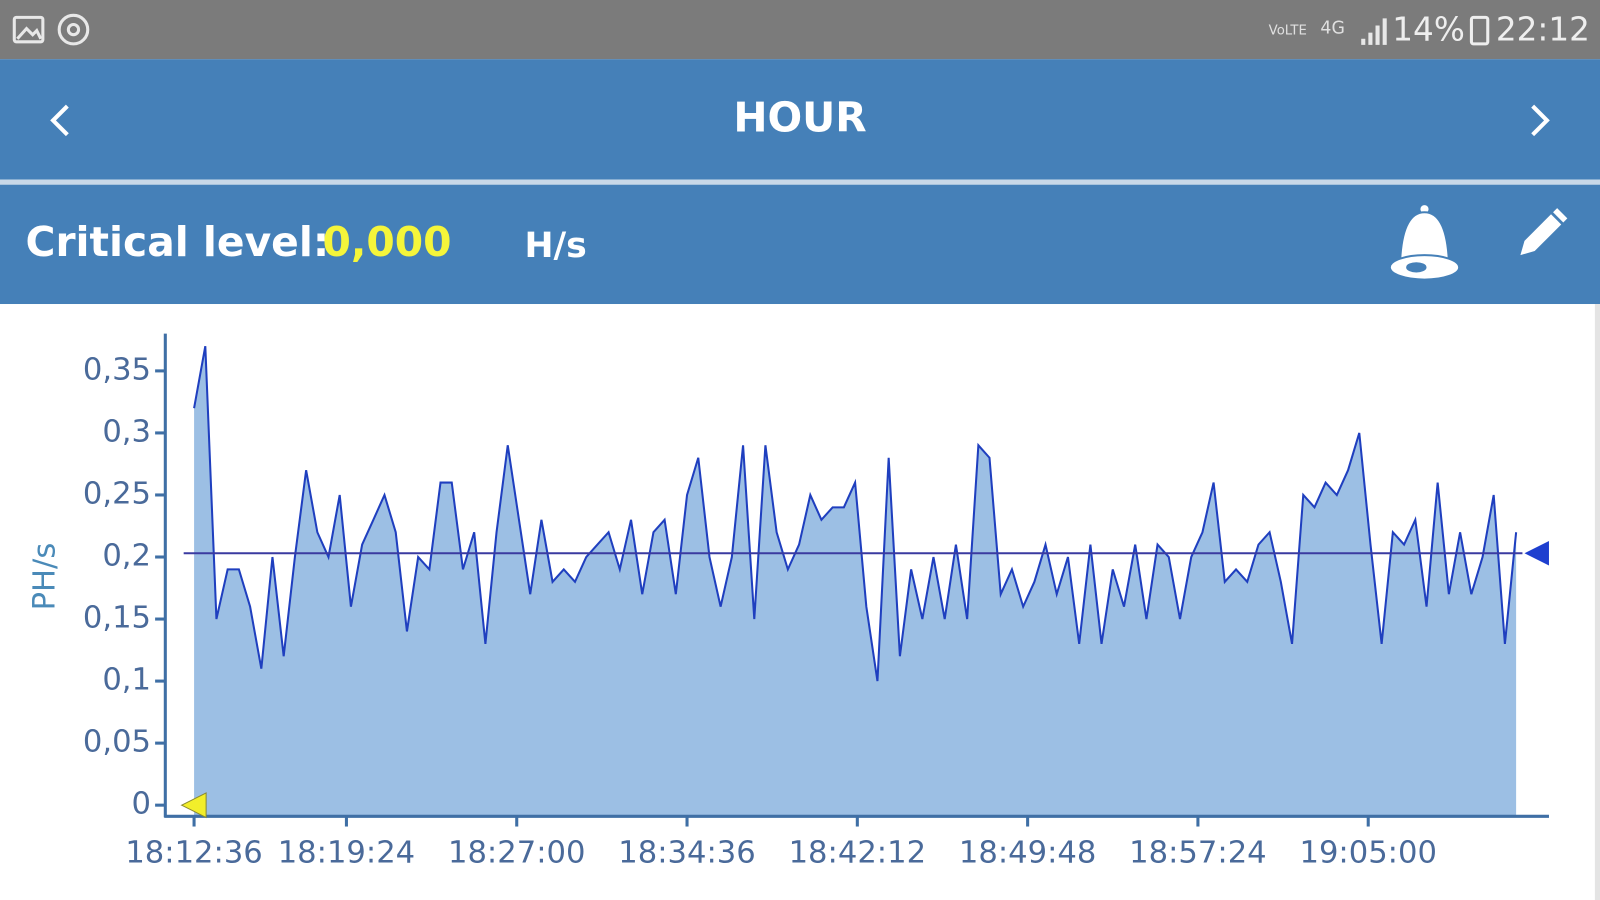 The width and height of the screenshot is (1600, 900). What do you see at coordinates (126, 556) in the screenshot?
I see `y-tick-label: 0,2` at bounding box center [126, 556].